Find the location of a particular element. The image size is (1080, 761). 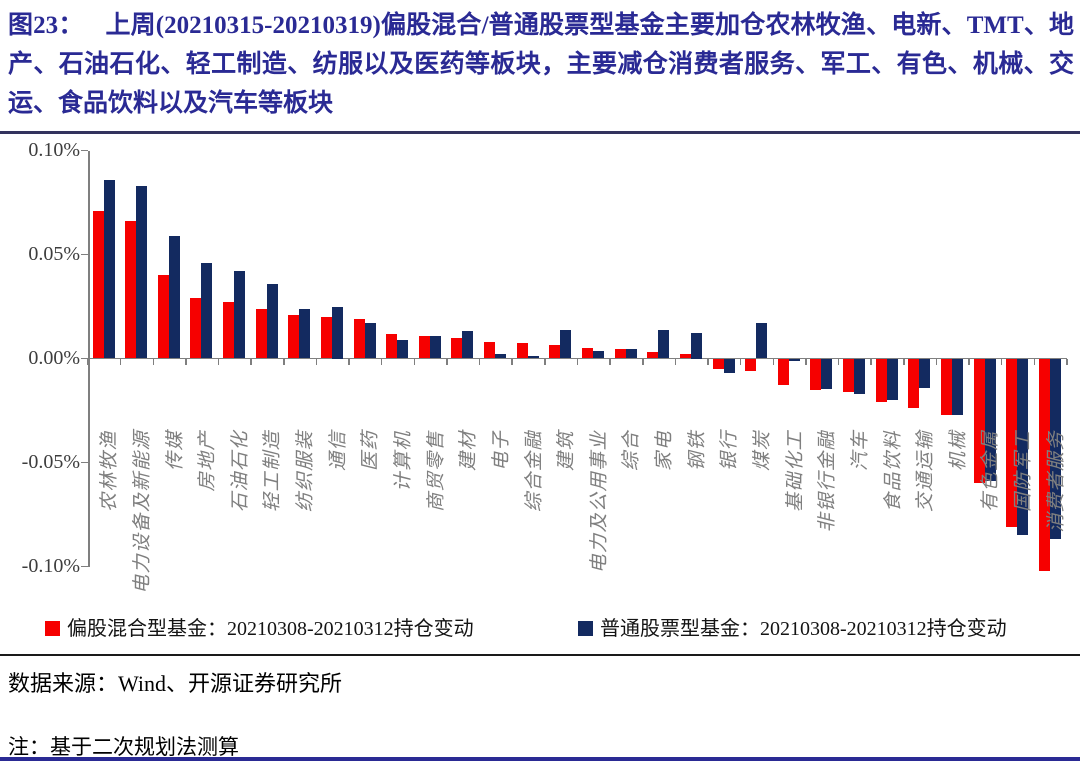

title-separator is located at coordinates (540, 132).